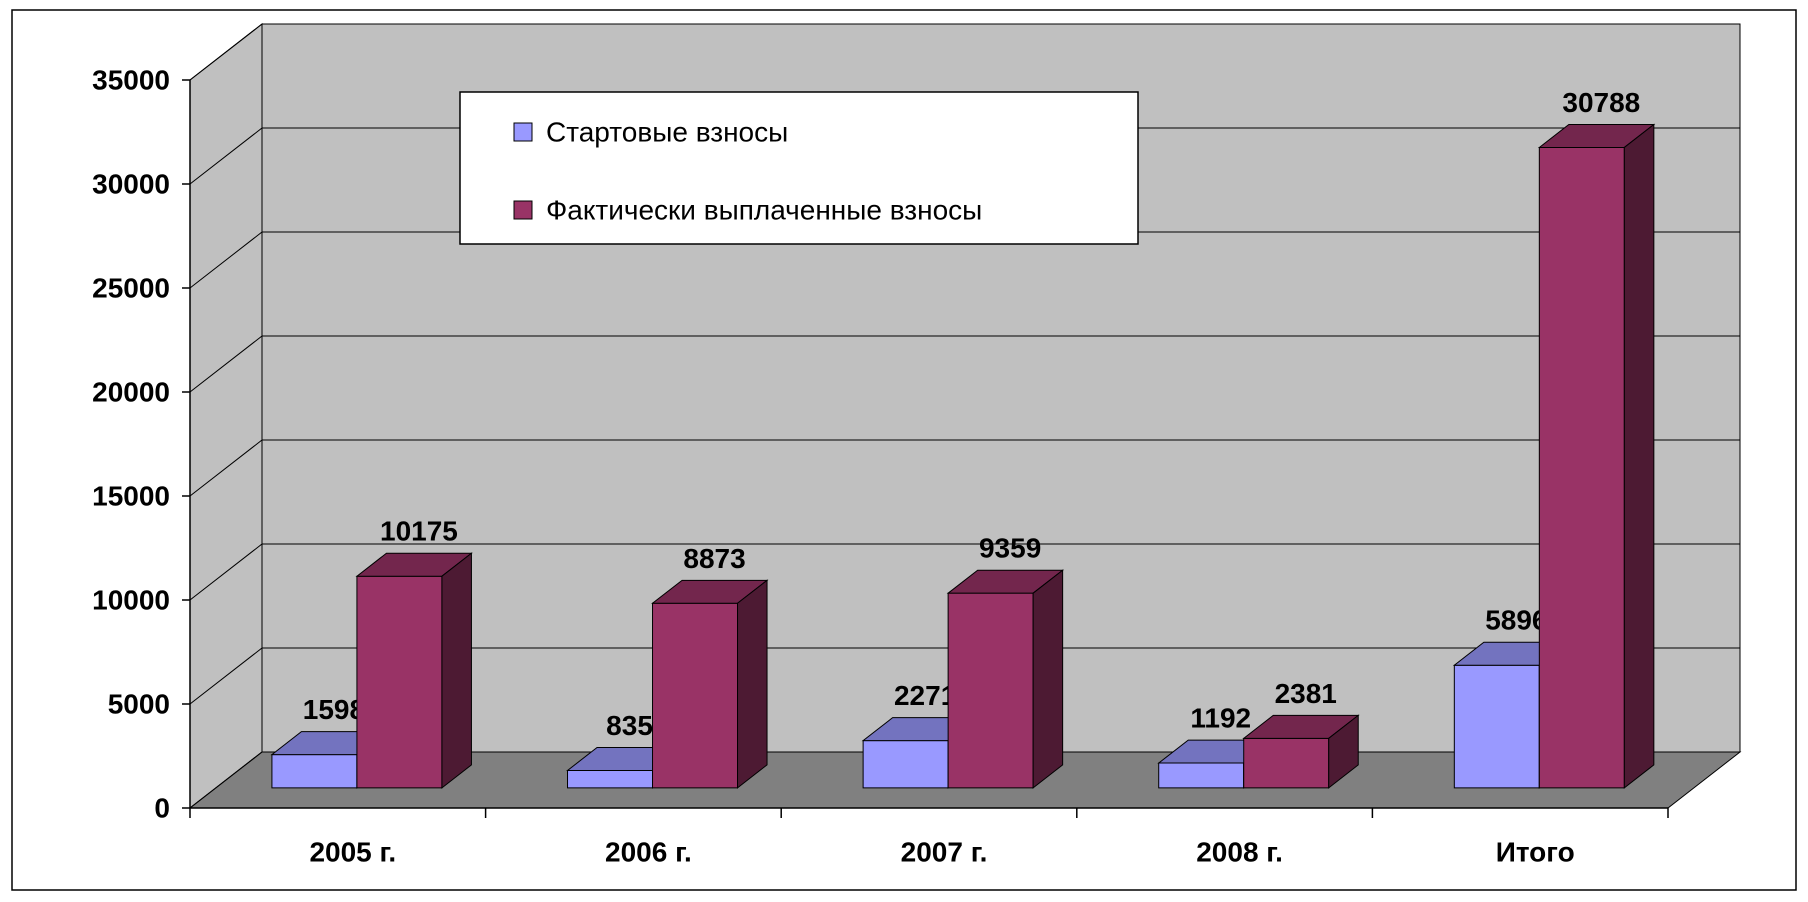  Describe the element at coordinates (131, 496) in the screenshot. I see `y-tick-label: 15000` at that location.